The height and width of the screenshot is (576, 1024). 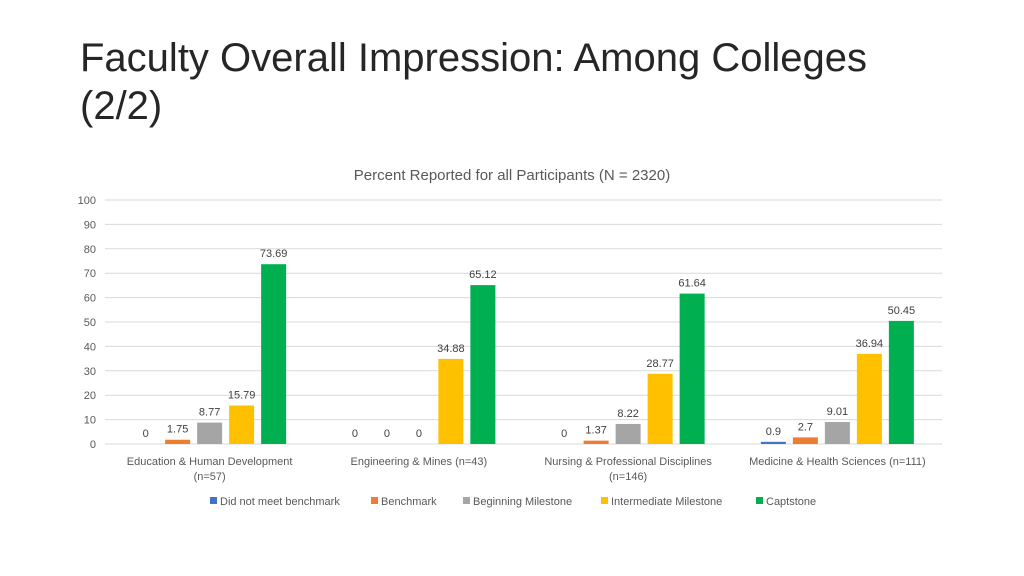 What do you see at coordinates (627, 414) in the screenshot?
I see `data-label: 8.22` at bounding box center [627, 414].